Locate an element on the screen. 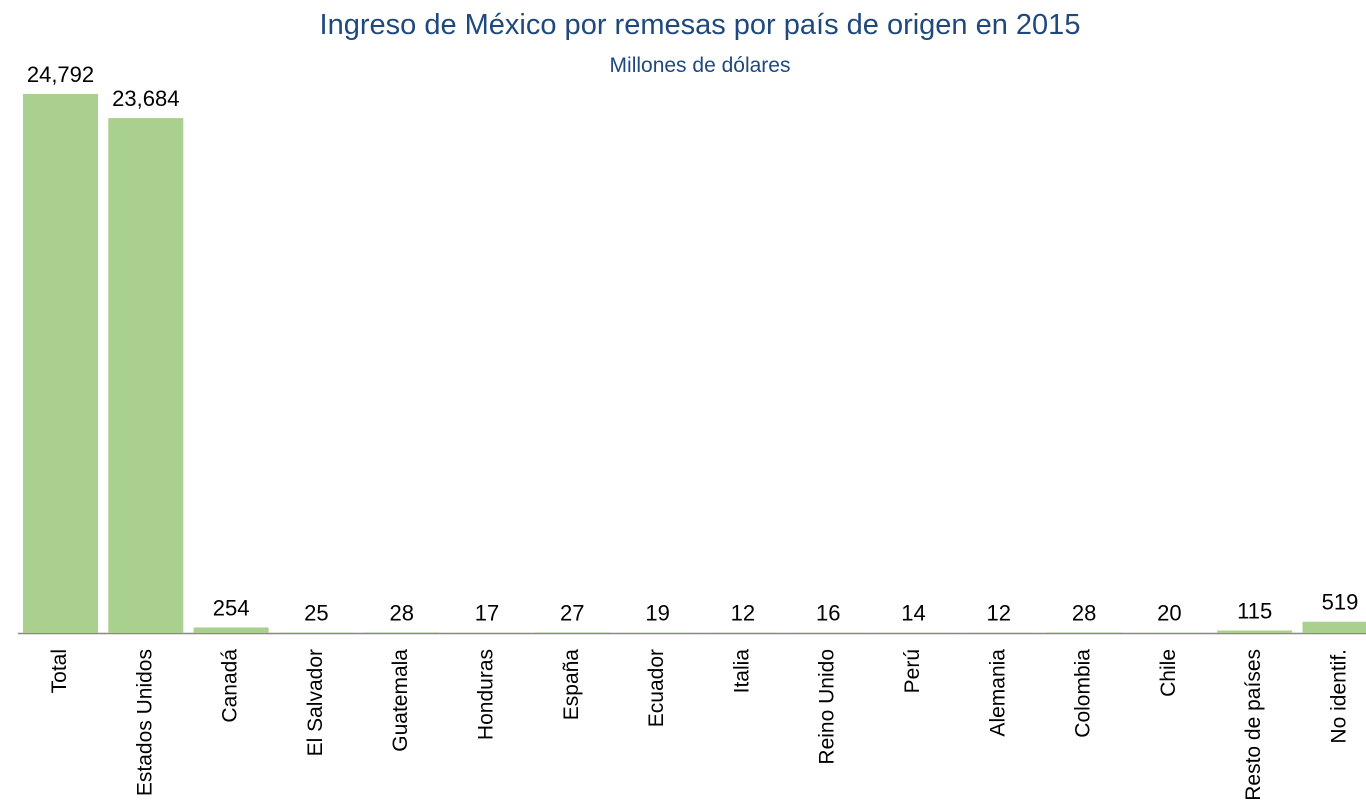 Image resolution: width=1366 pixels, height=805 pixels. value-label: 16 is located at coordinates (828, 613).